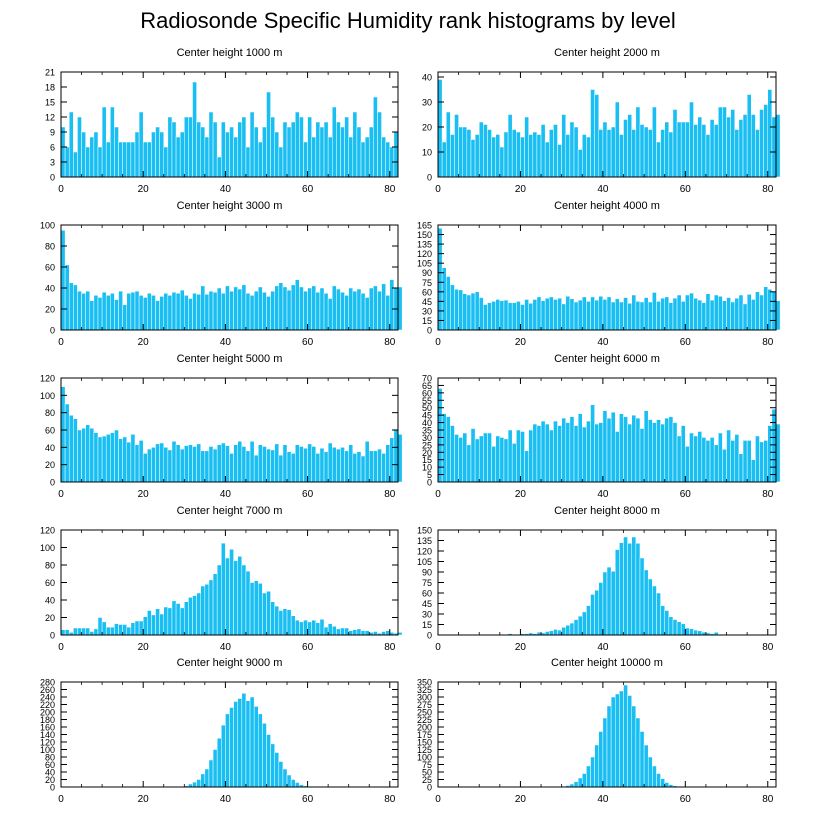  What do you see at coordinates (429, 475) in the screenshot?
I see `y-tick-label: 5` at bounding box center [429, 475].